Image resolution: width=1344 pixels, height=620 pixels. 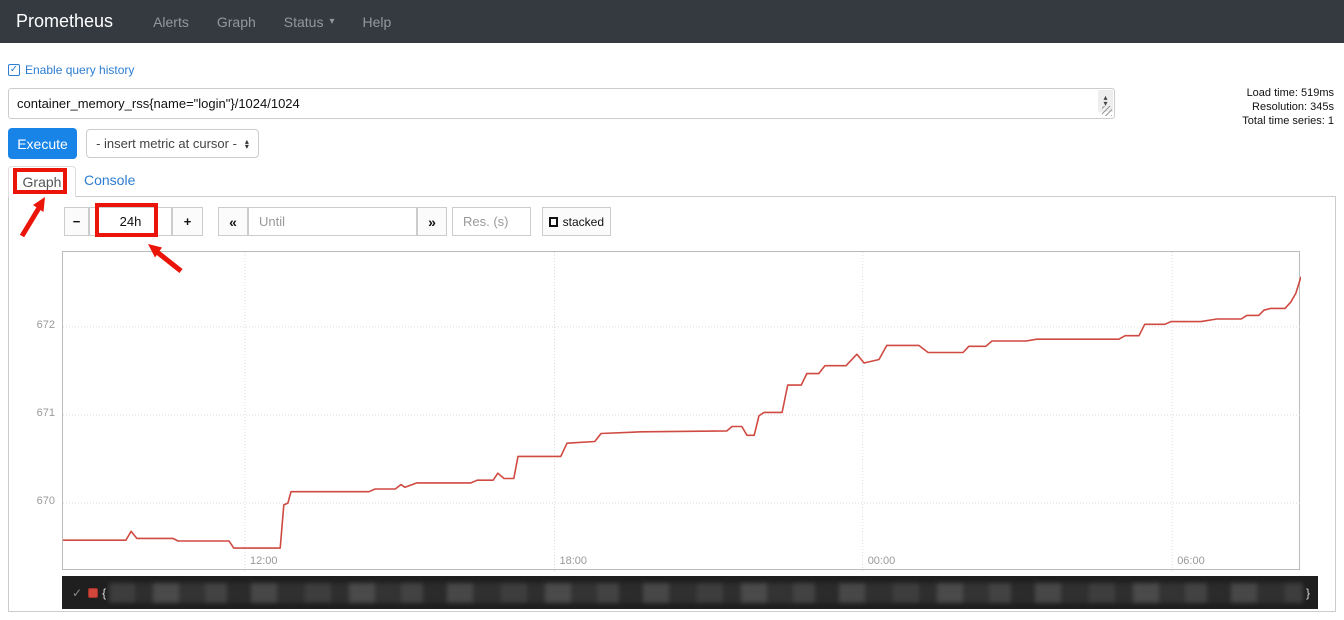 I want to click on nav-status-label: Status, so click(x=303, y=21).